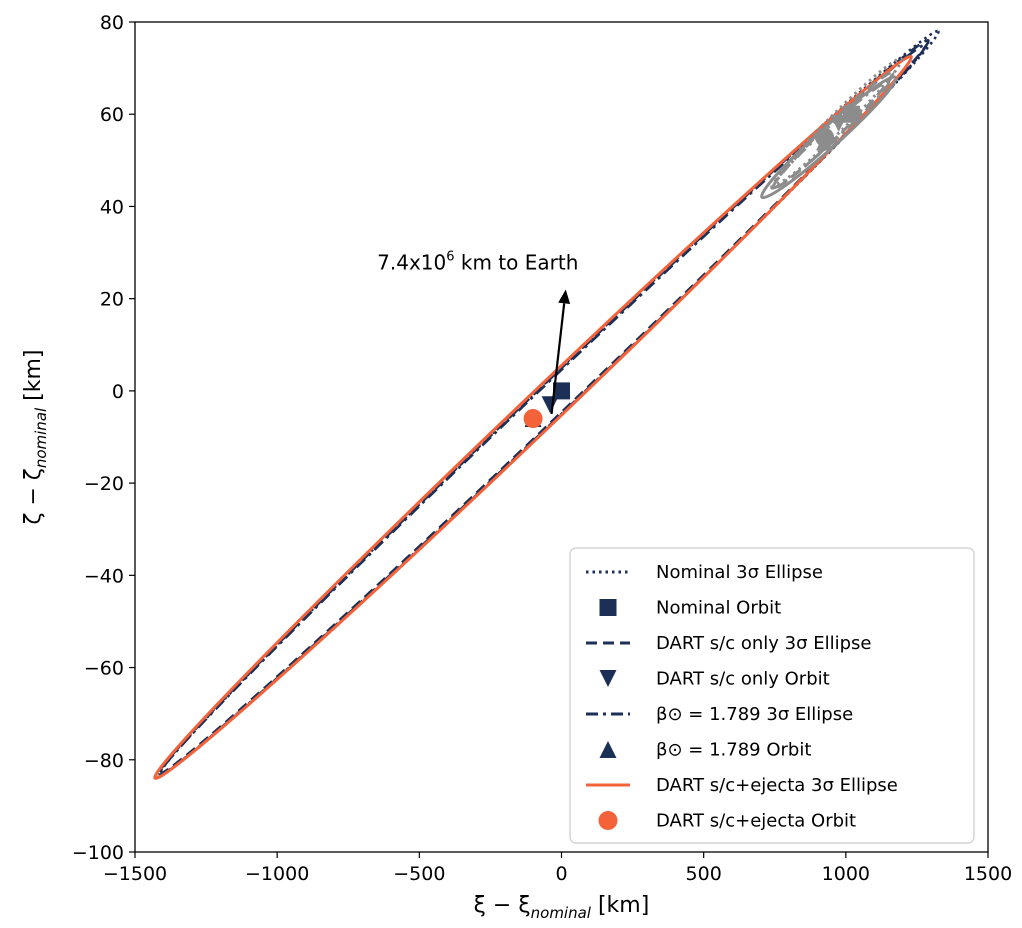 This screenshot has height=928, width=1022. I want to click on y-tick-label: 80, so click(112, 23).